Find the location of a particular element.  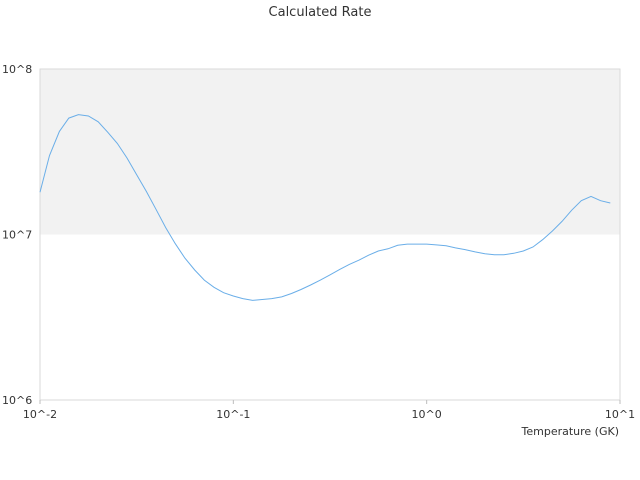

y-tick-label: 10^7 is located at coordinates (17, 235).